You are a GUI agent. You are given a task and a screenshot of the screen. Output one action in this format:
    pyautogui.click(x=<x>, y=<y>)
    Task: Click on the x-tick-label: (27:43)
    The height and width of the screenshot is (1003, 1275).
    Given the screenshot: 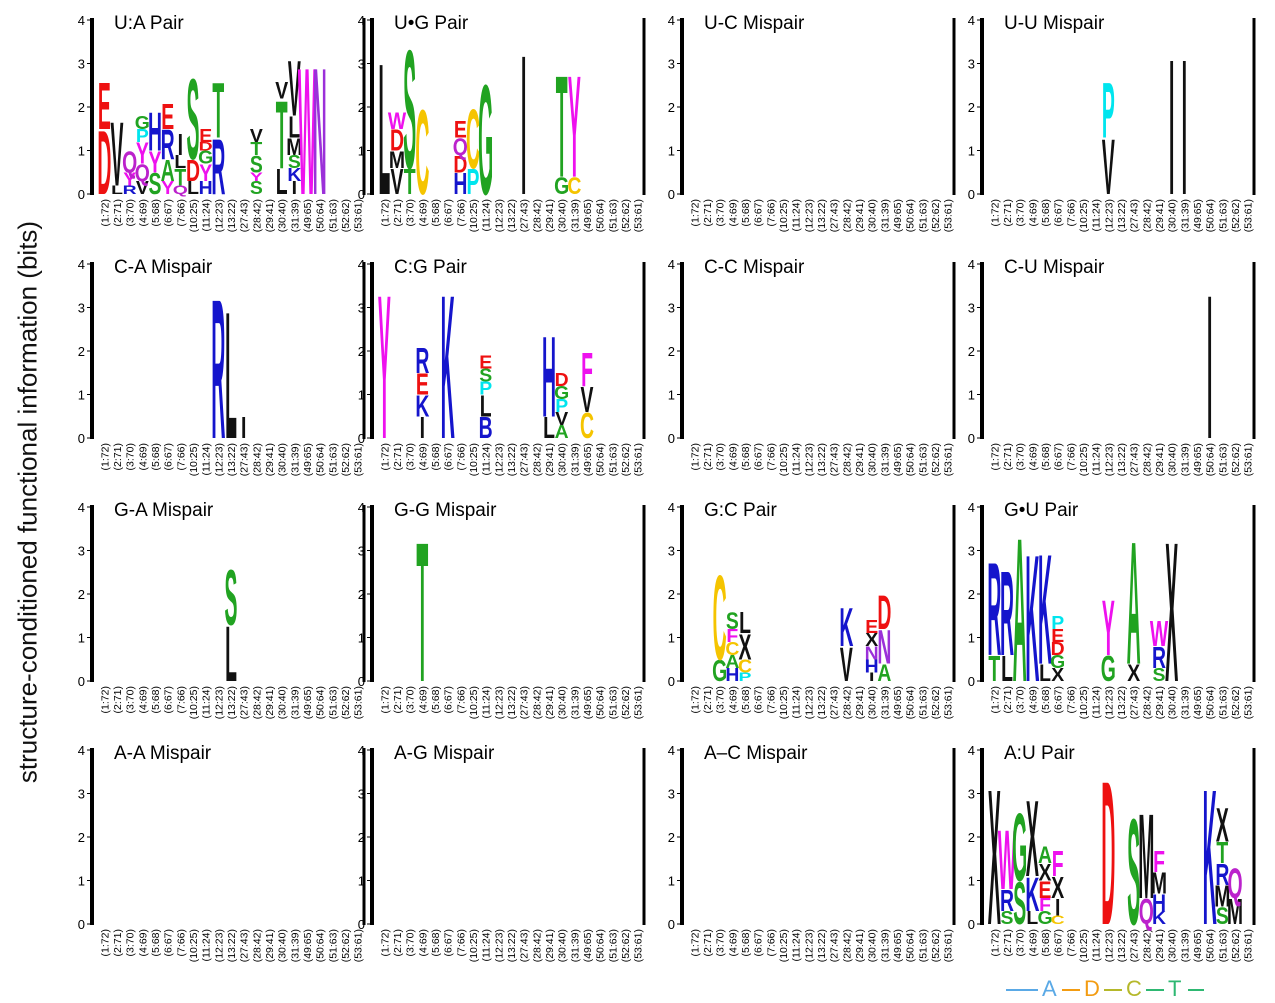 What is the action you would take?
    pyautogui.click(x=1135, y=945)
    